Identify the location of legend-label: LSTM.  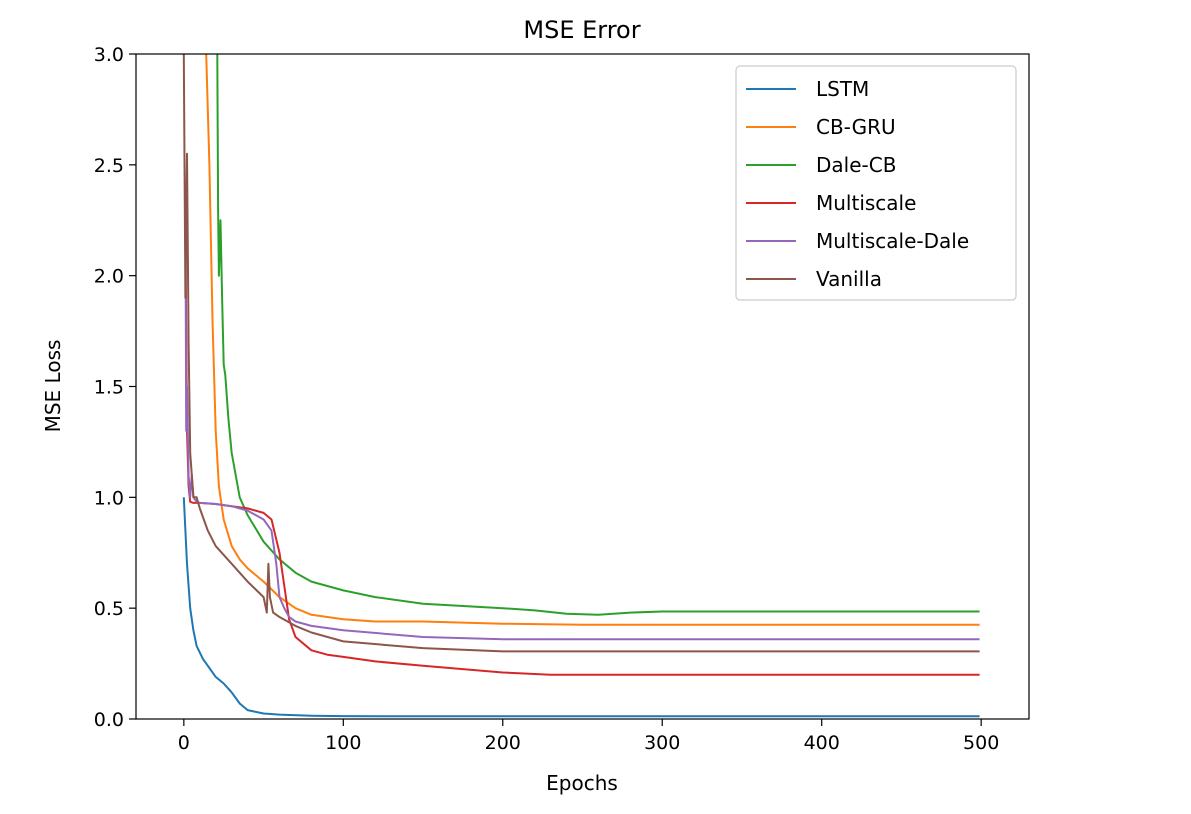
(842, 89).